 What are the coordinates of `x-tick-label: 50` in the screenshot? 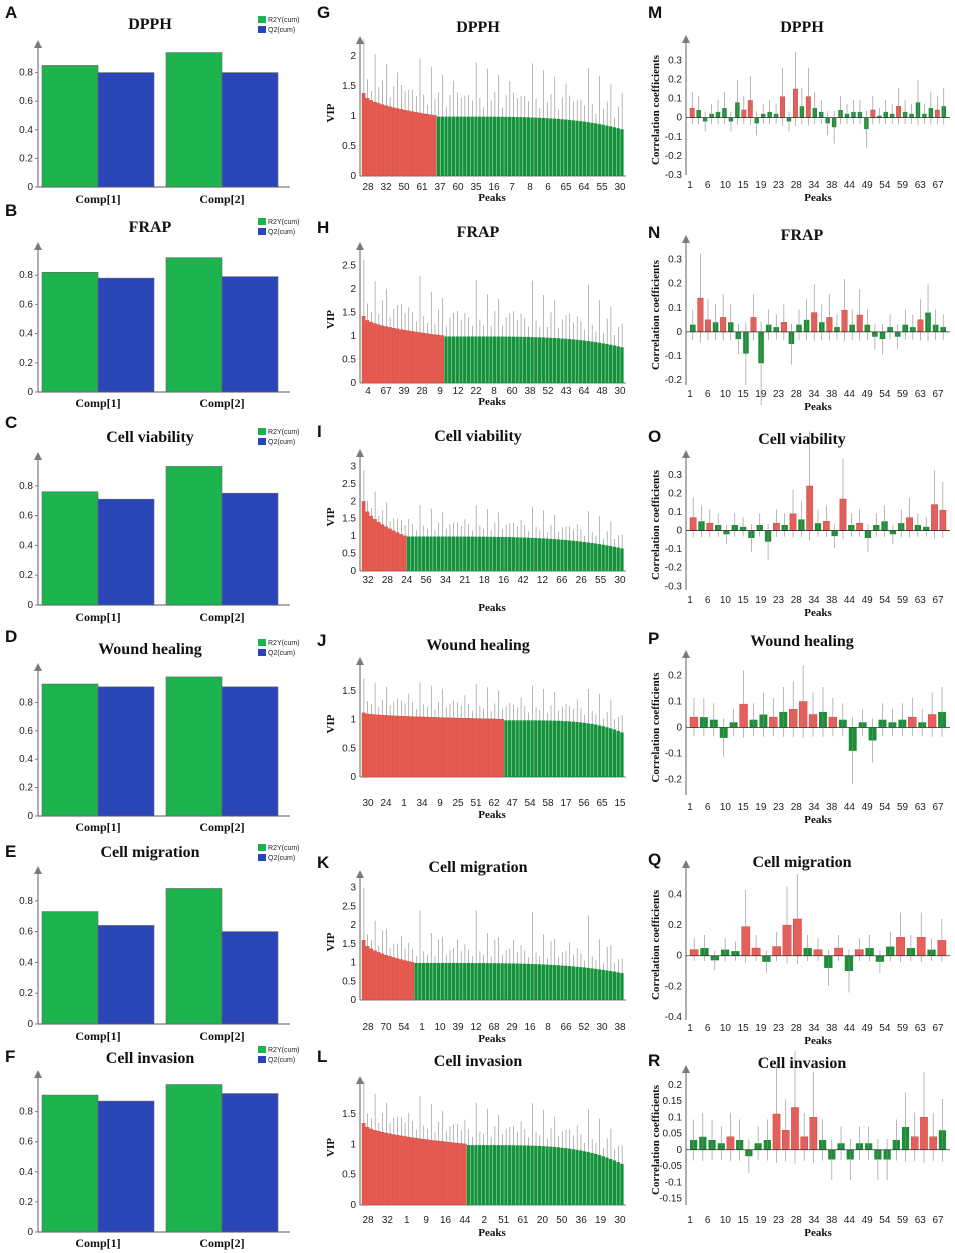 It's located at (404, 187).